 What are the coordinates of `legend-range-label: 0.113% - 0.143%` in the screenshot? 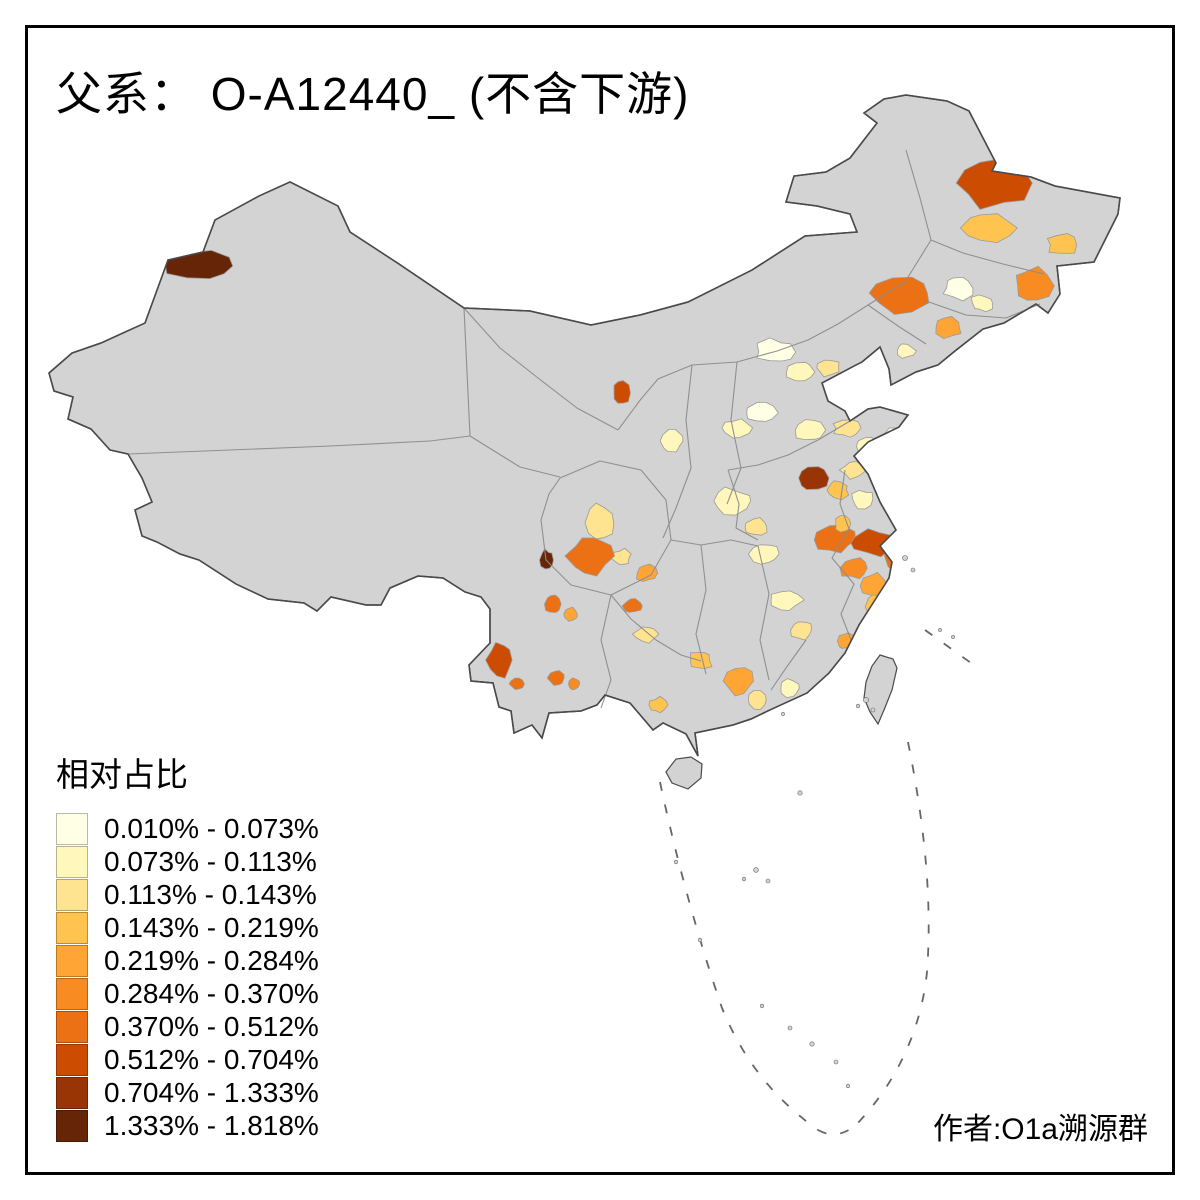 It's located at (210, 894).